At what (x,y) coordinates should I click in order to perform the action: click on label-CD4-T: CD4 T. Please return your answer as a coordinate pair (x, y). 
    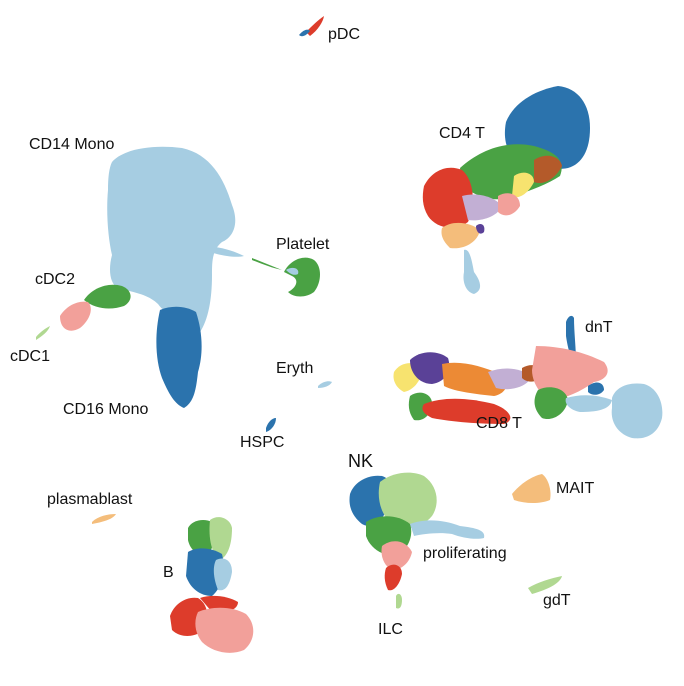
    Looking at the image, I should click on (462, 133).